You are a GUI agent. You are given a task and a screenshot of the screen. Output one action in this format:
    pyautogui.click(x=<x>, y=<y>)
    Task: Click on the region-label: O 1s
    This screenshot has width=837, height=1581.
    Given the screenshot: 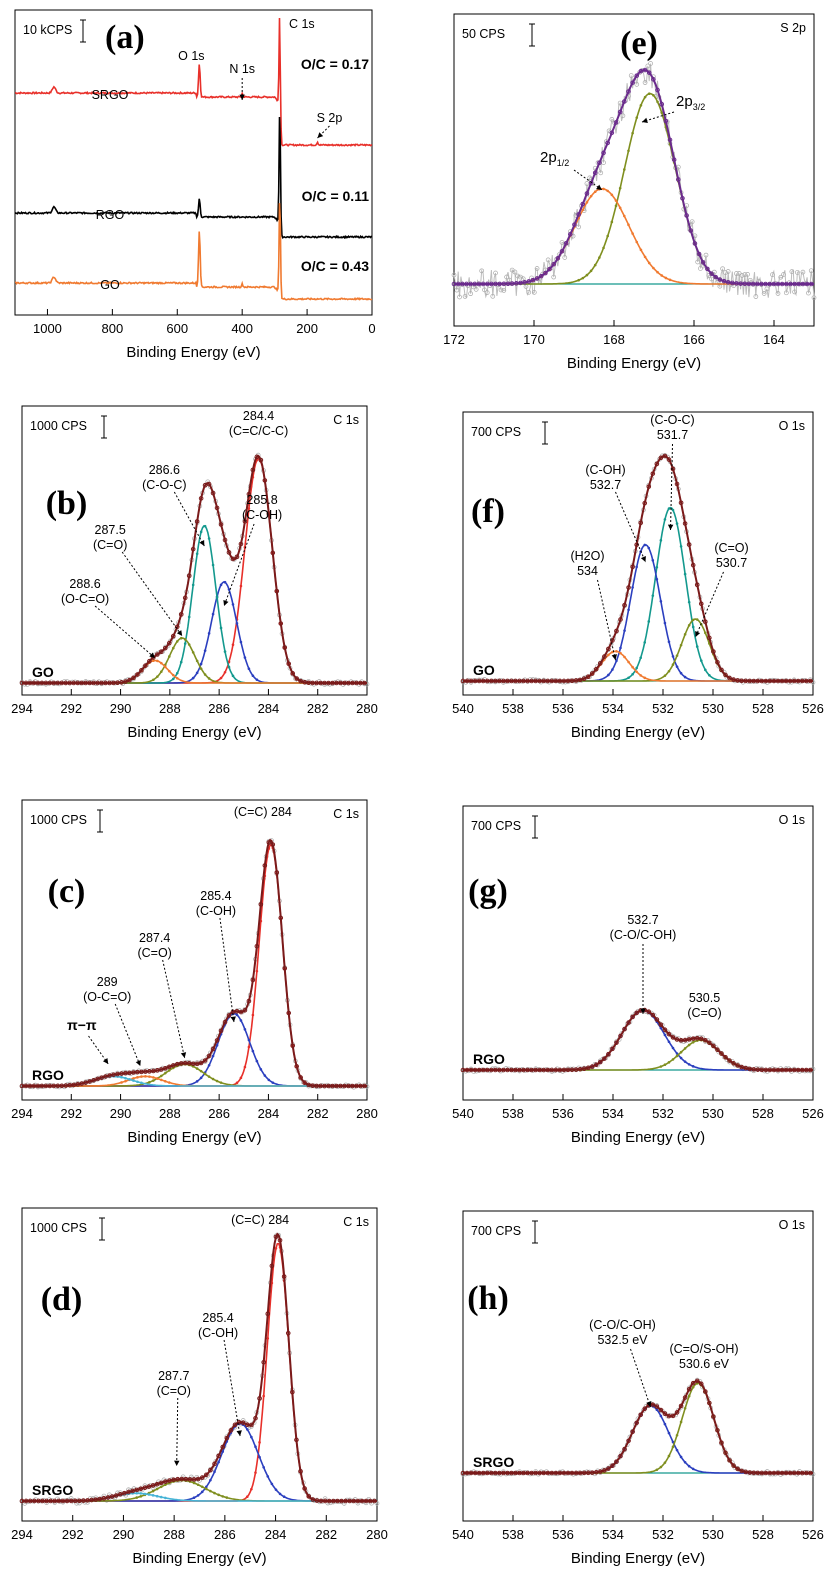 What is the action you would take?
    pyautogui.click(x=792, y=426)
    